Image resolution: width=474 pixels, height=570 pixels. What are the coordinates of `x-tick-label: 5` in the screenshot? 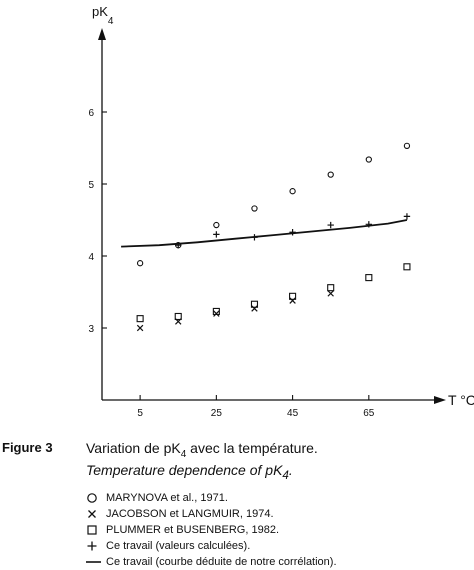 It's located at (140, 413).